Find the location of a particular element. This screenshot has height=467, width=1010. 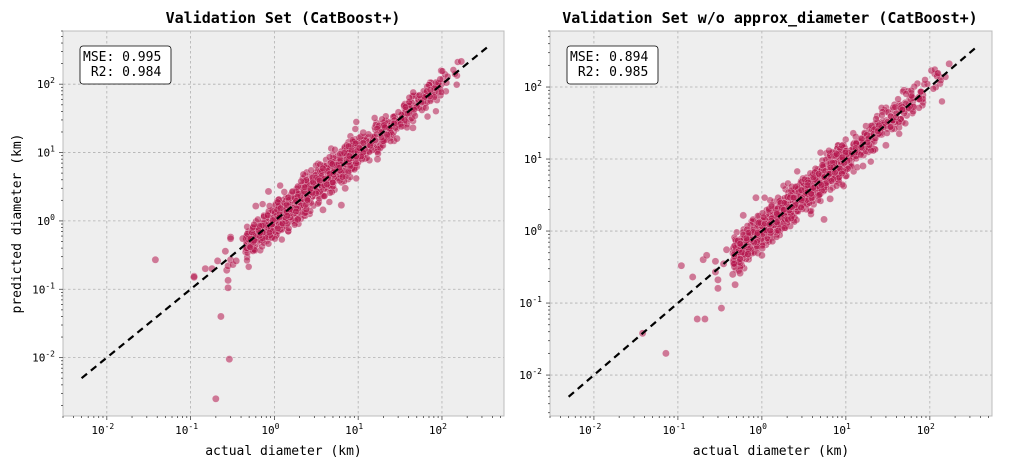

y-axis: 10⁻² 10⁻¹ 10⁰ 10¹ 10² is located at coordinates (534, 222).